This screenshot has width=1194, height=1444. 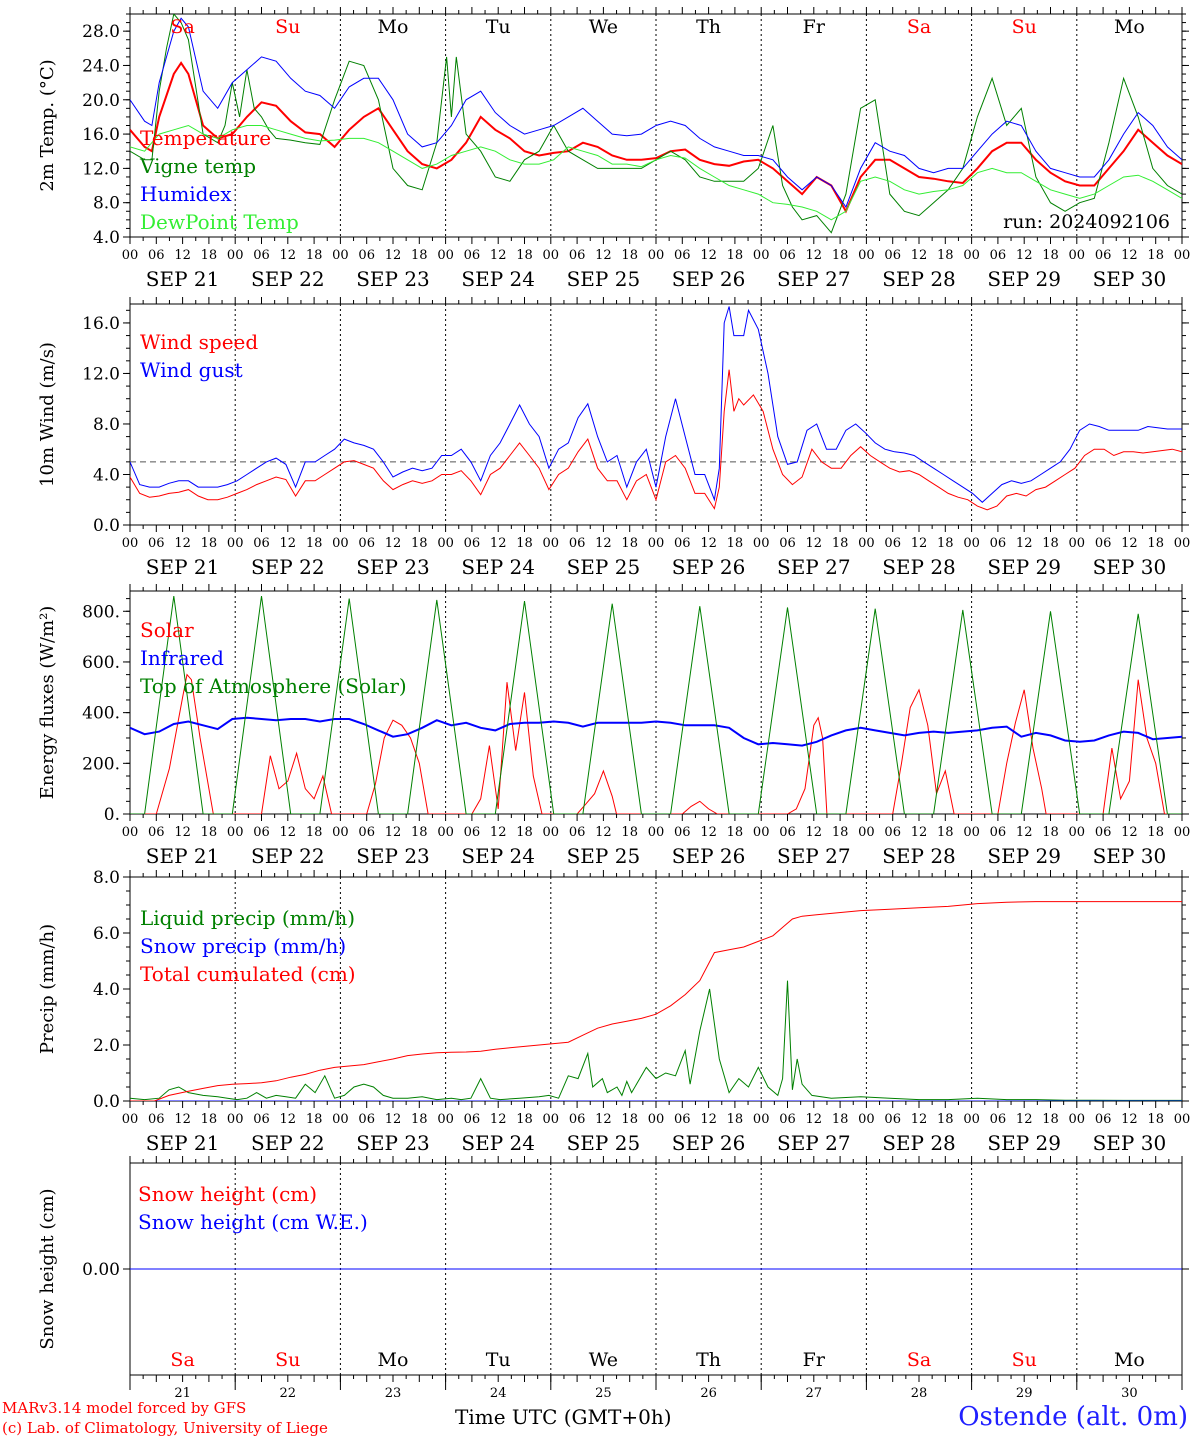 I want to click on weekday-label: Th, so click(x=708, y=27).